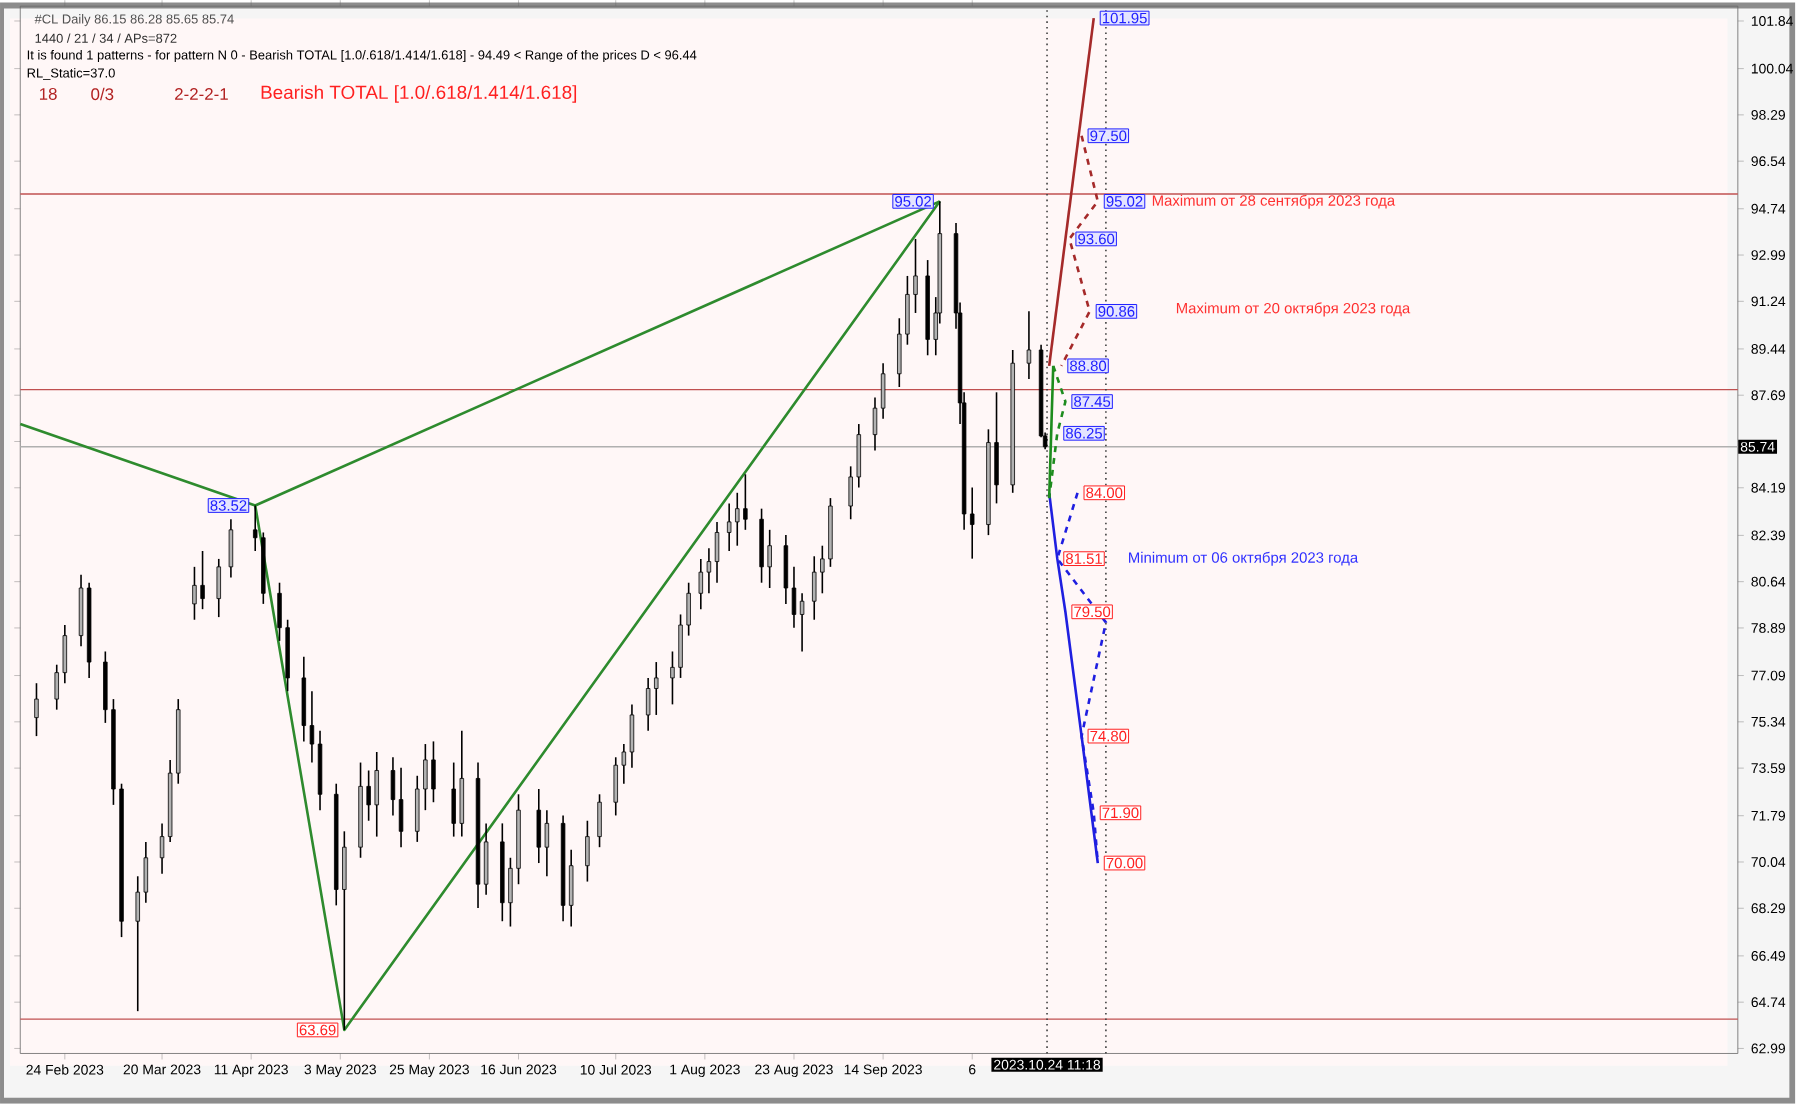 Image resolution: width=1800 pixels, height=1104 pixels. Describe the element at coordinates (419, 94) in the screenshot. I see `annotation: Bearish TOTAL [1.0/.618/1.414/1.618]` at that location.